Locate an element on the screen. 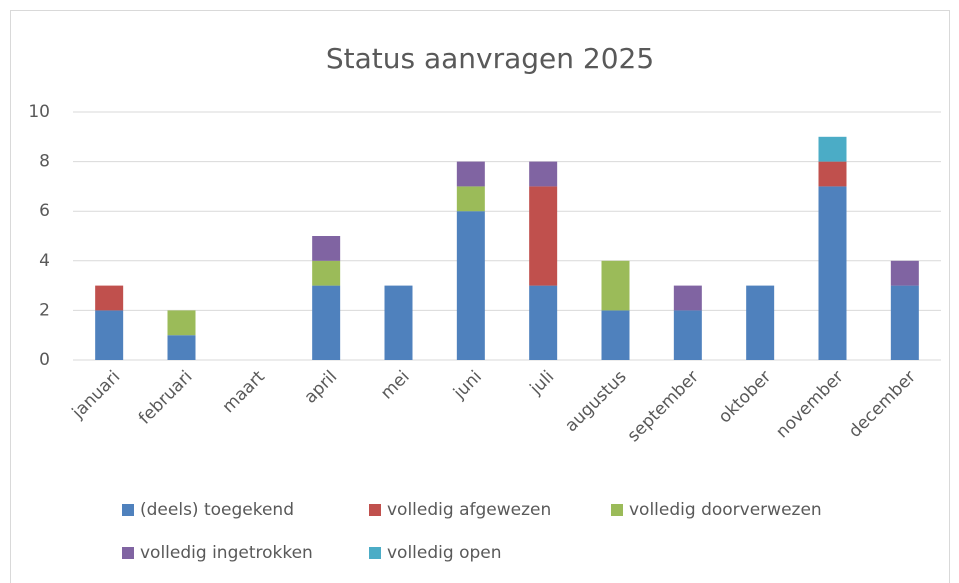 Image resolution: width=959 pixels, height=583 pixels. legend-label: volledig open is located at coordinates (444, 553).